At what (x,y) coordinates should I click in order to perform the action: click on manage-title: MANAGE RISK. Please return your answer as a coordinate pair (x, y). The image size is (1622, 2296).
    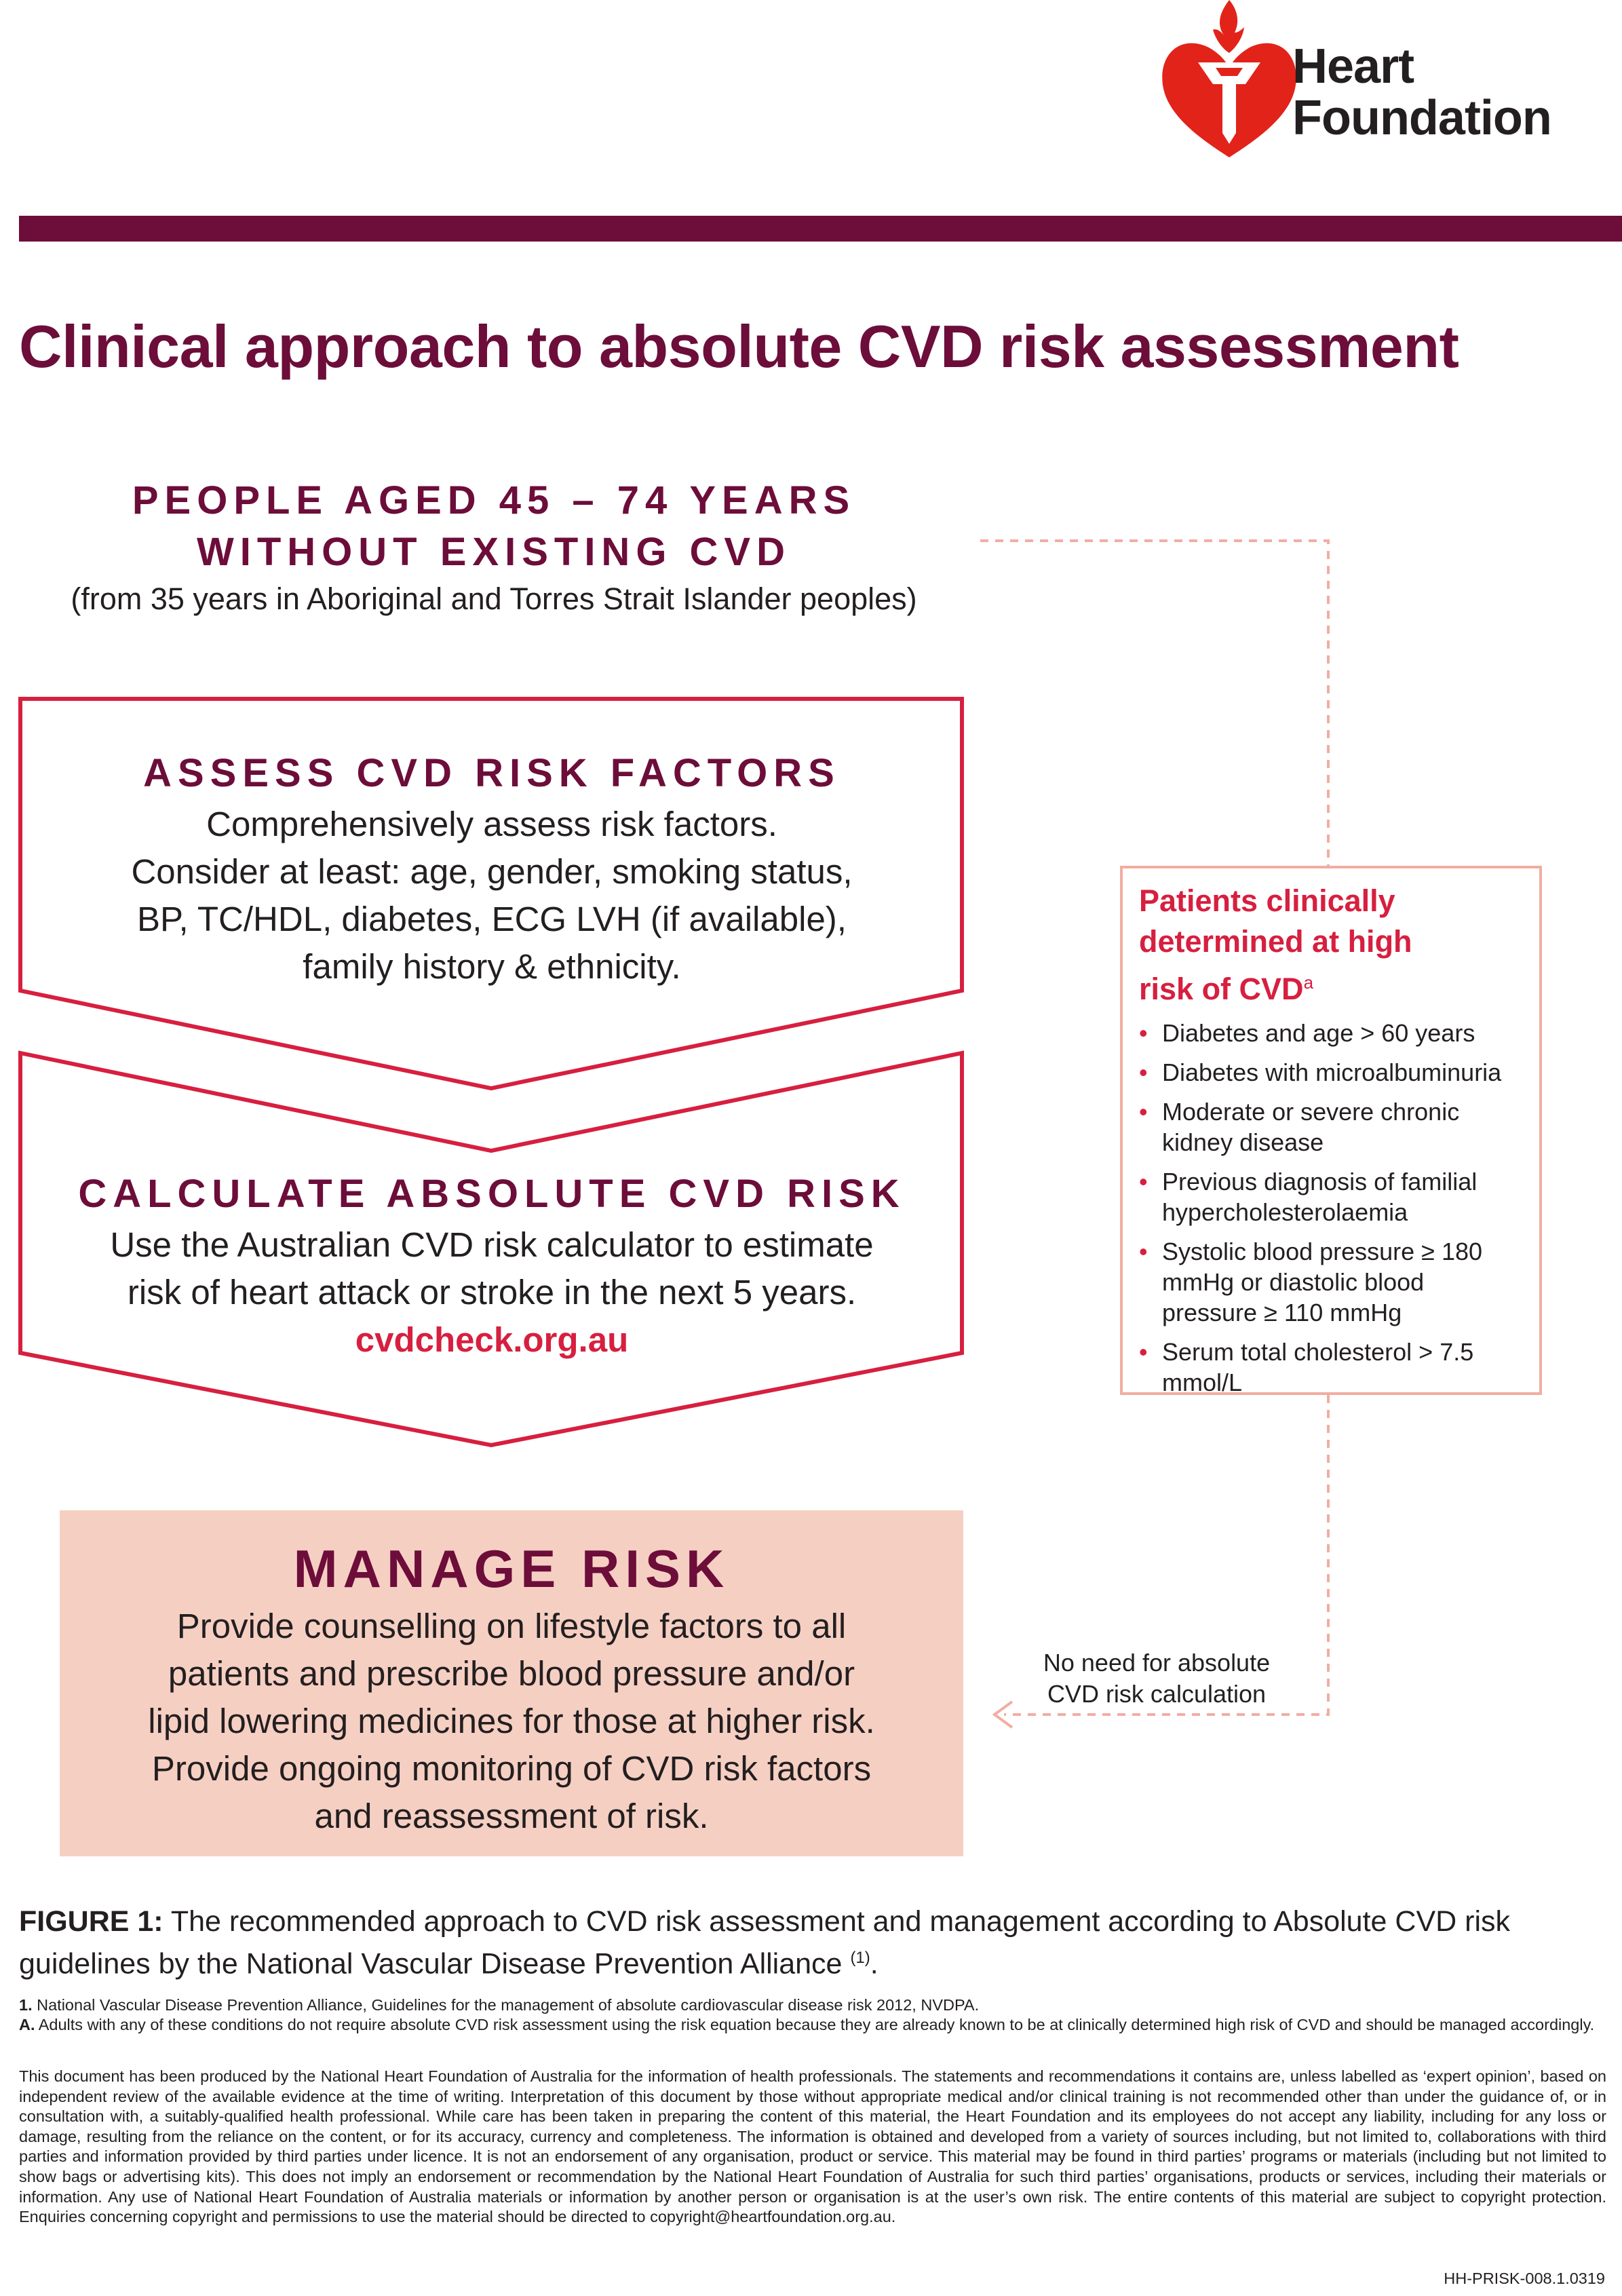
    Looking at the image, I should click on (511, 1569).